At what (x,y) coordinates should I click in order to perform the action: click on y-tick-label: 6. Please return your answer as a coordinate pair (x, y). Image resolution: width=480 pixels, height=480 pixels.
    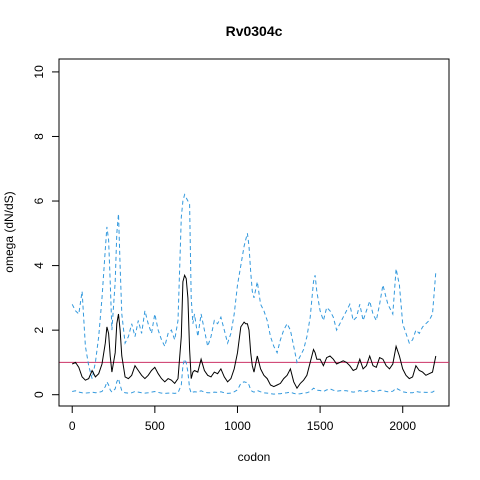
    Looking at the image, I should click on (39, 200).